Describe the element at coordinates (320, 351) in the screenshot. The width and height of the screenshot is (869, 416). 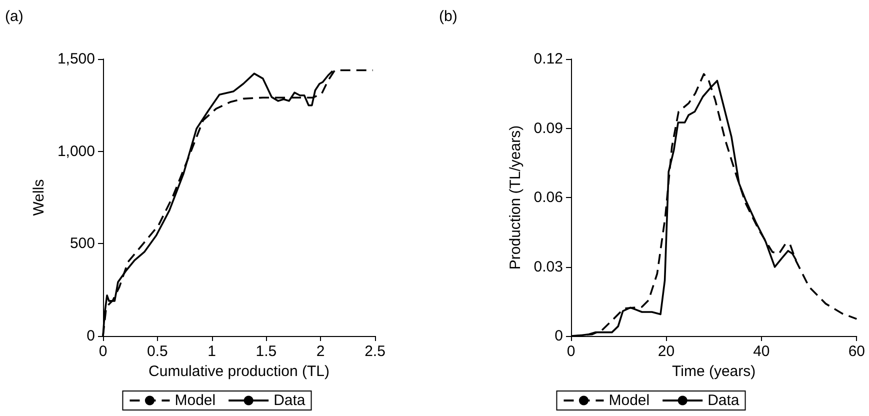
I see `x-tick-label: 2` at that location.